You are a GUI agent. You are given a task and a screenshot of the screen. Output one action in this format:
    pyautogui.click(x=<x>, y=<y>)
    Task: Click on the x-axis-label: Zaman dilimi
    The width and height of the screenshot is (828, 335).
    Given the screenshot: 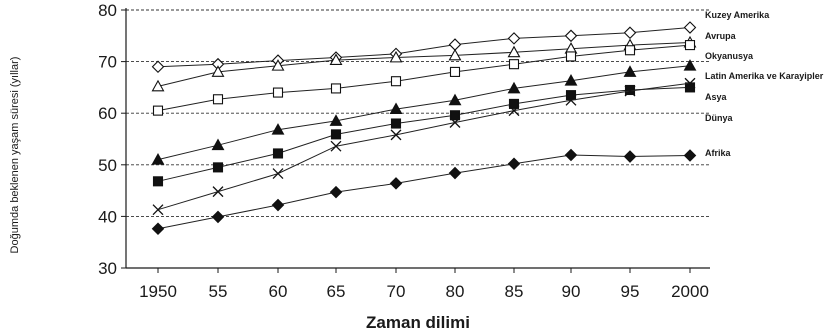 What is the action you would take?
    pyautogui.click(x=418, y=322)
    